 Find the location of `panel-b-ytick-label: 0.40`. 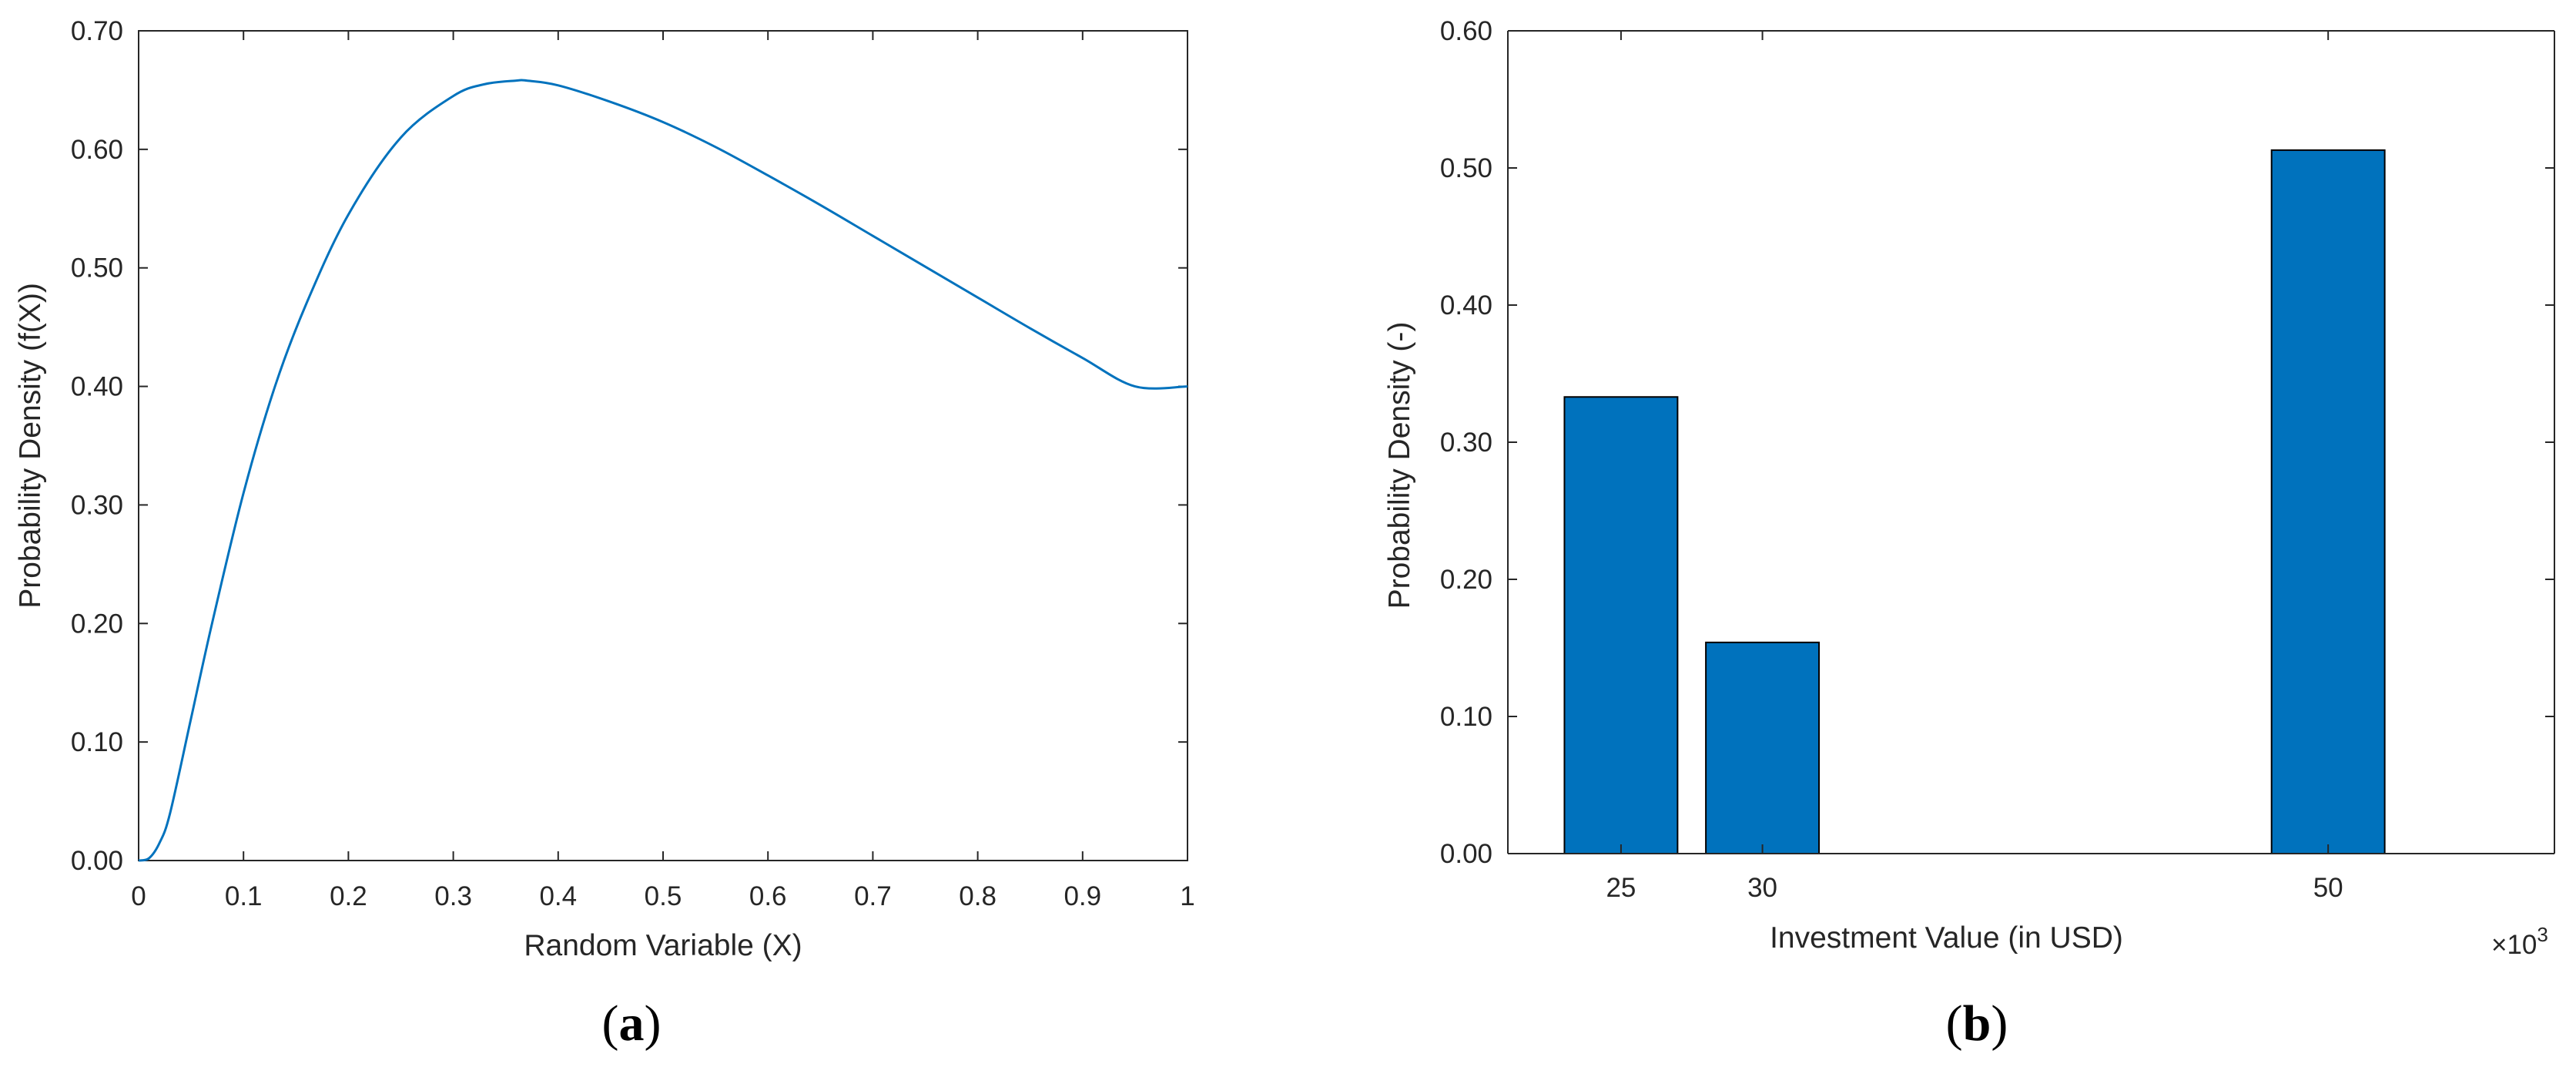

panel-b-ytick-label: 0.40 is located at coordinates (1466, 305).